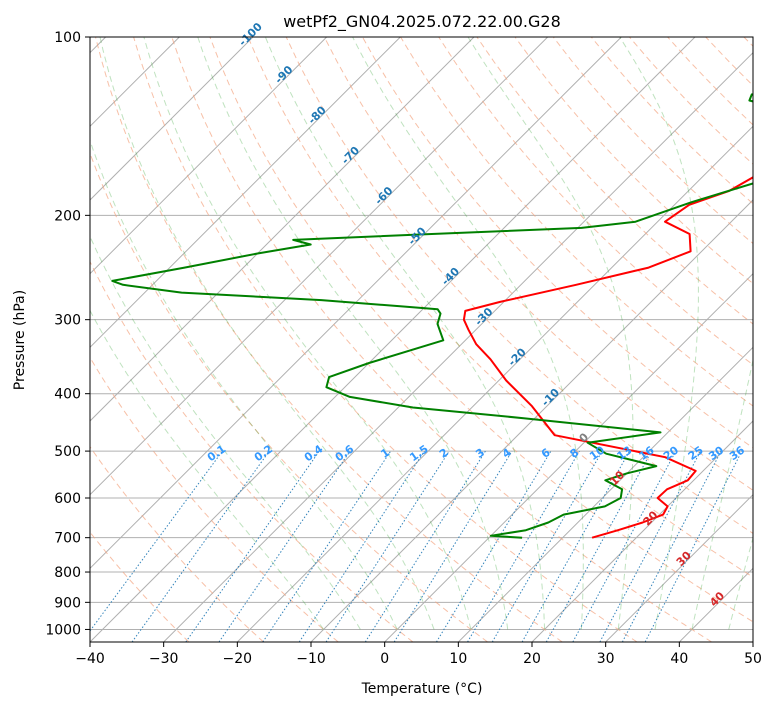 This screenshot has width=775, height=708. I want to click on x-tick-label: −20, so click(238, 659).